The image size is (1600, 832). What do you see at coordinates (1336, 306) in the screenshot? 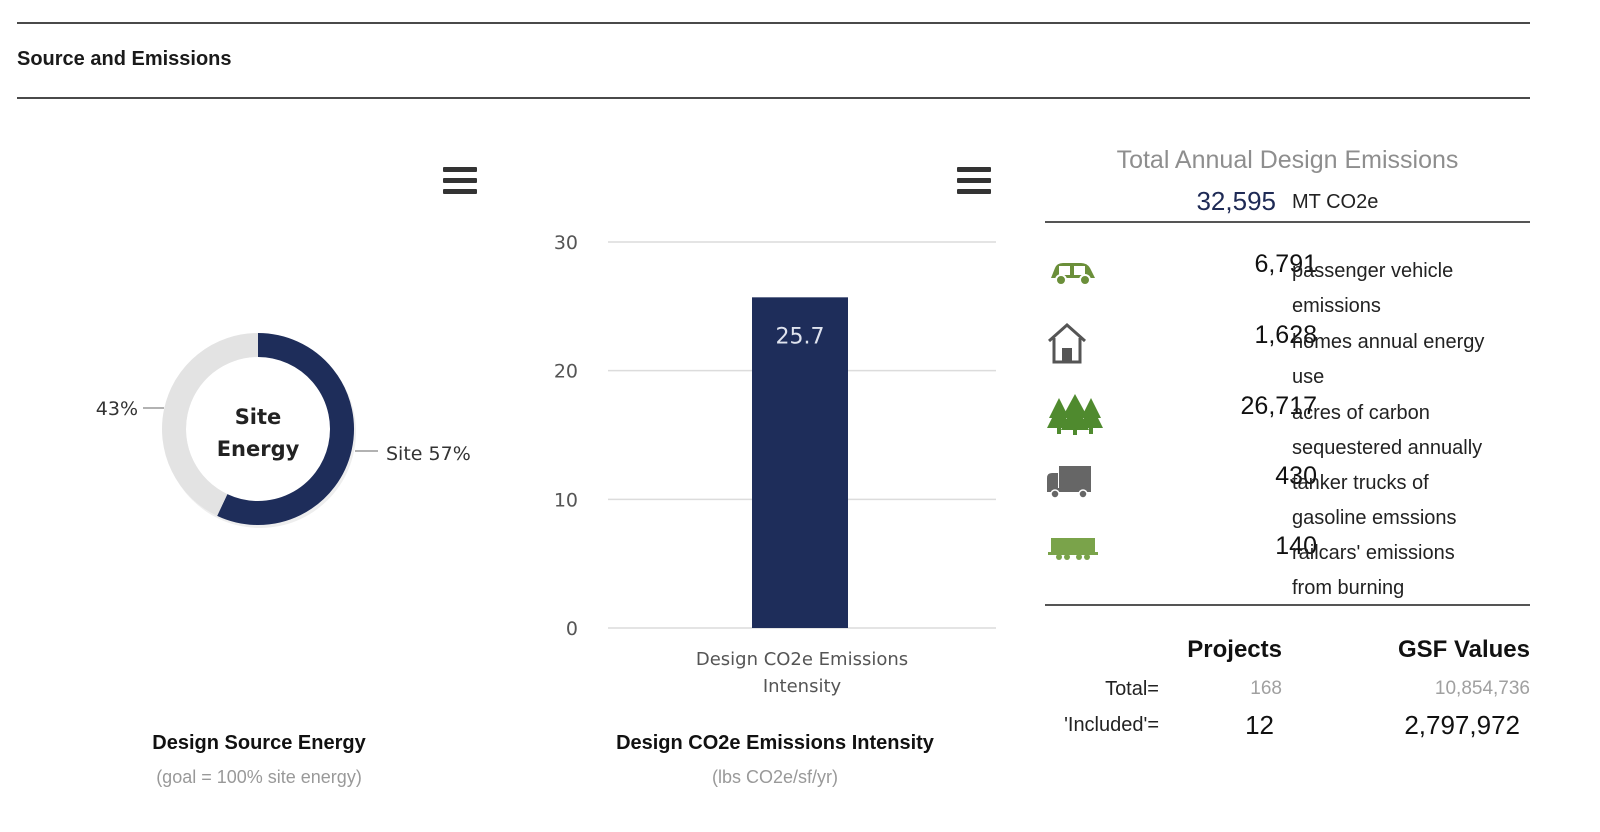
I see `vehicles-label-line2: emissions` at bounding box center [1336, 306].